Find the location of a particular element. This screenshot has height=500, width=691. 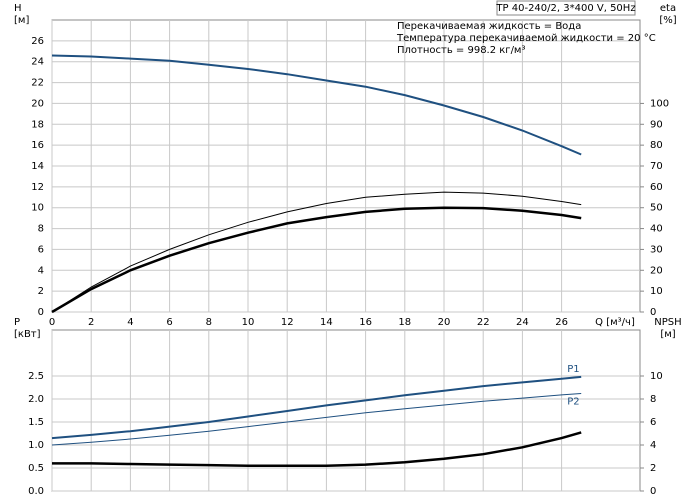

x-tick-label: 12 is located at coordinates (287, 322).